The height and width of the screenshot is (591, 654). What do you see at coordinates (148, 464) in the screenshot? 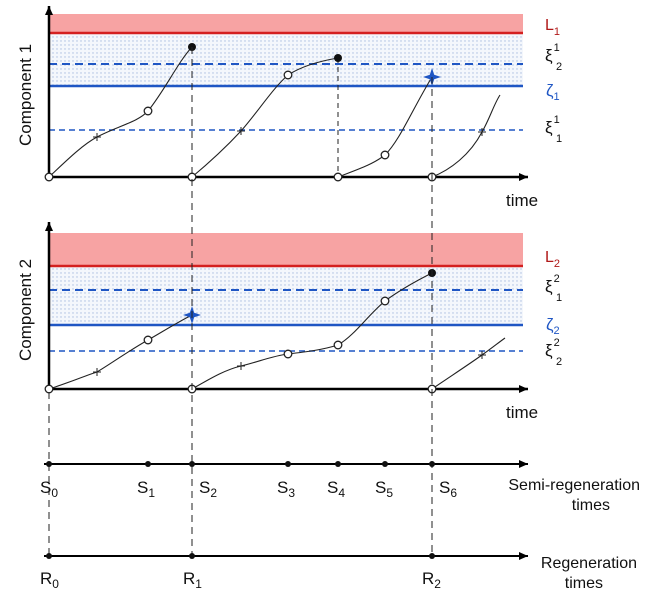
I see `semi-tick-s1` at bounding box center [148, 464].